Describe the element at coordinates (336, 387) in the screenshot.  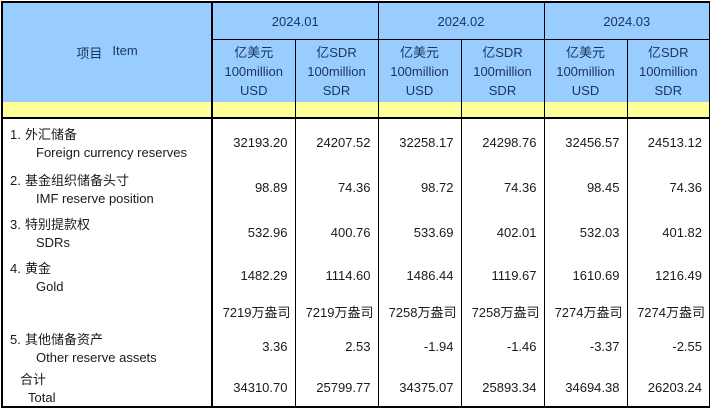
I see `value-cell: 25799.77` at that location.